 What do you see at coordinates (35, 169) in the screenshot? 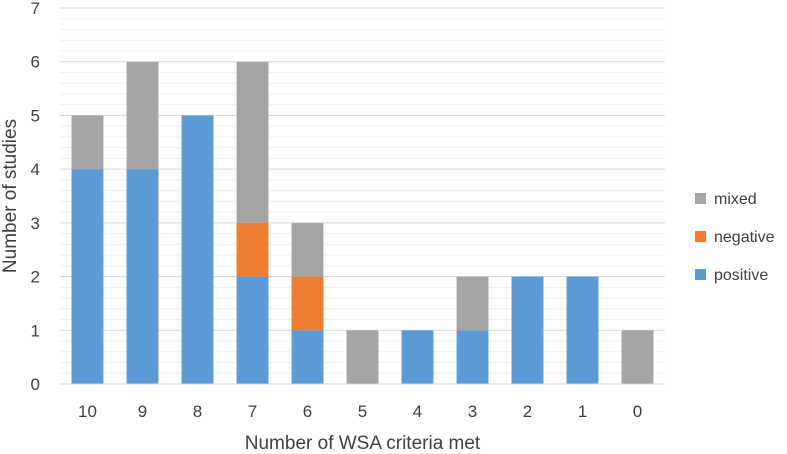
I see `y-tick-label: 4` at bounding box center [35, 169].